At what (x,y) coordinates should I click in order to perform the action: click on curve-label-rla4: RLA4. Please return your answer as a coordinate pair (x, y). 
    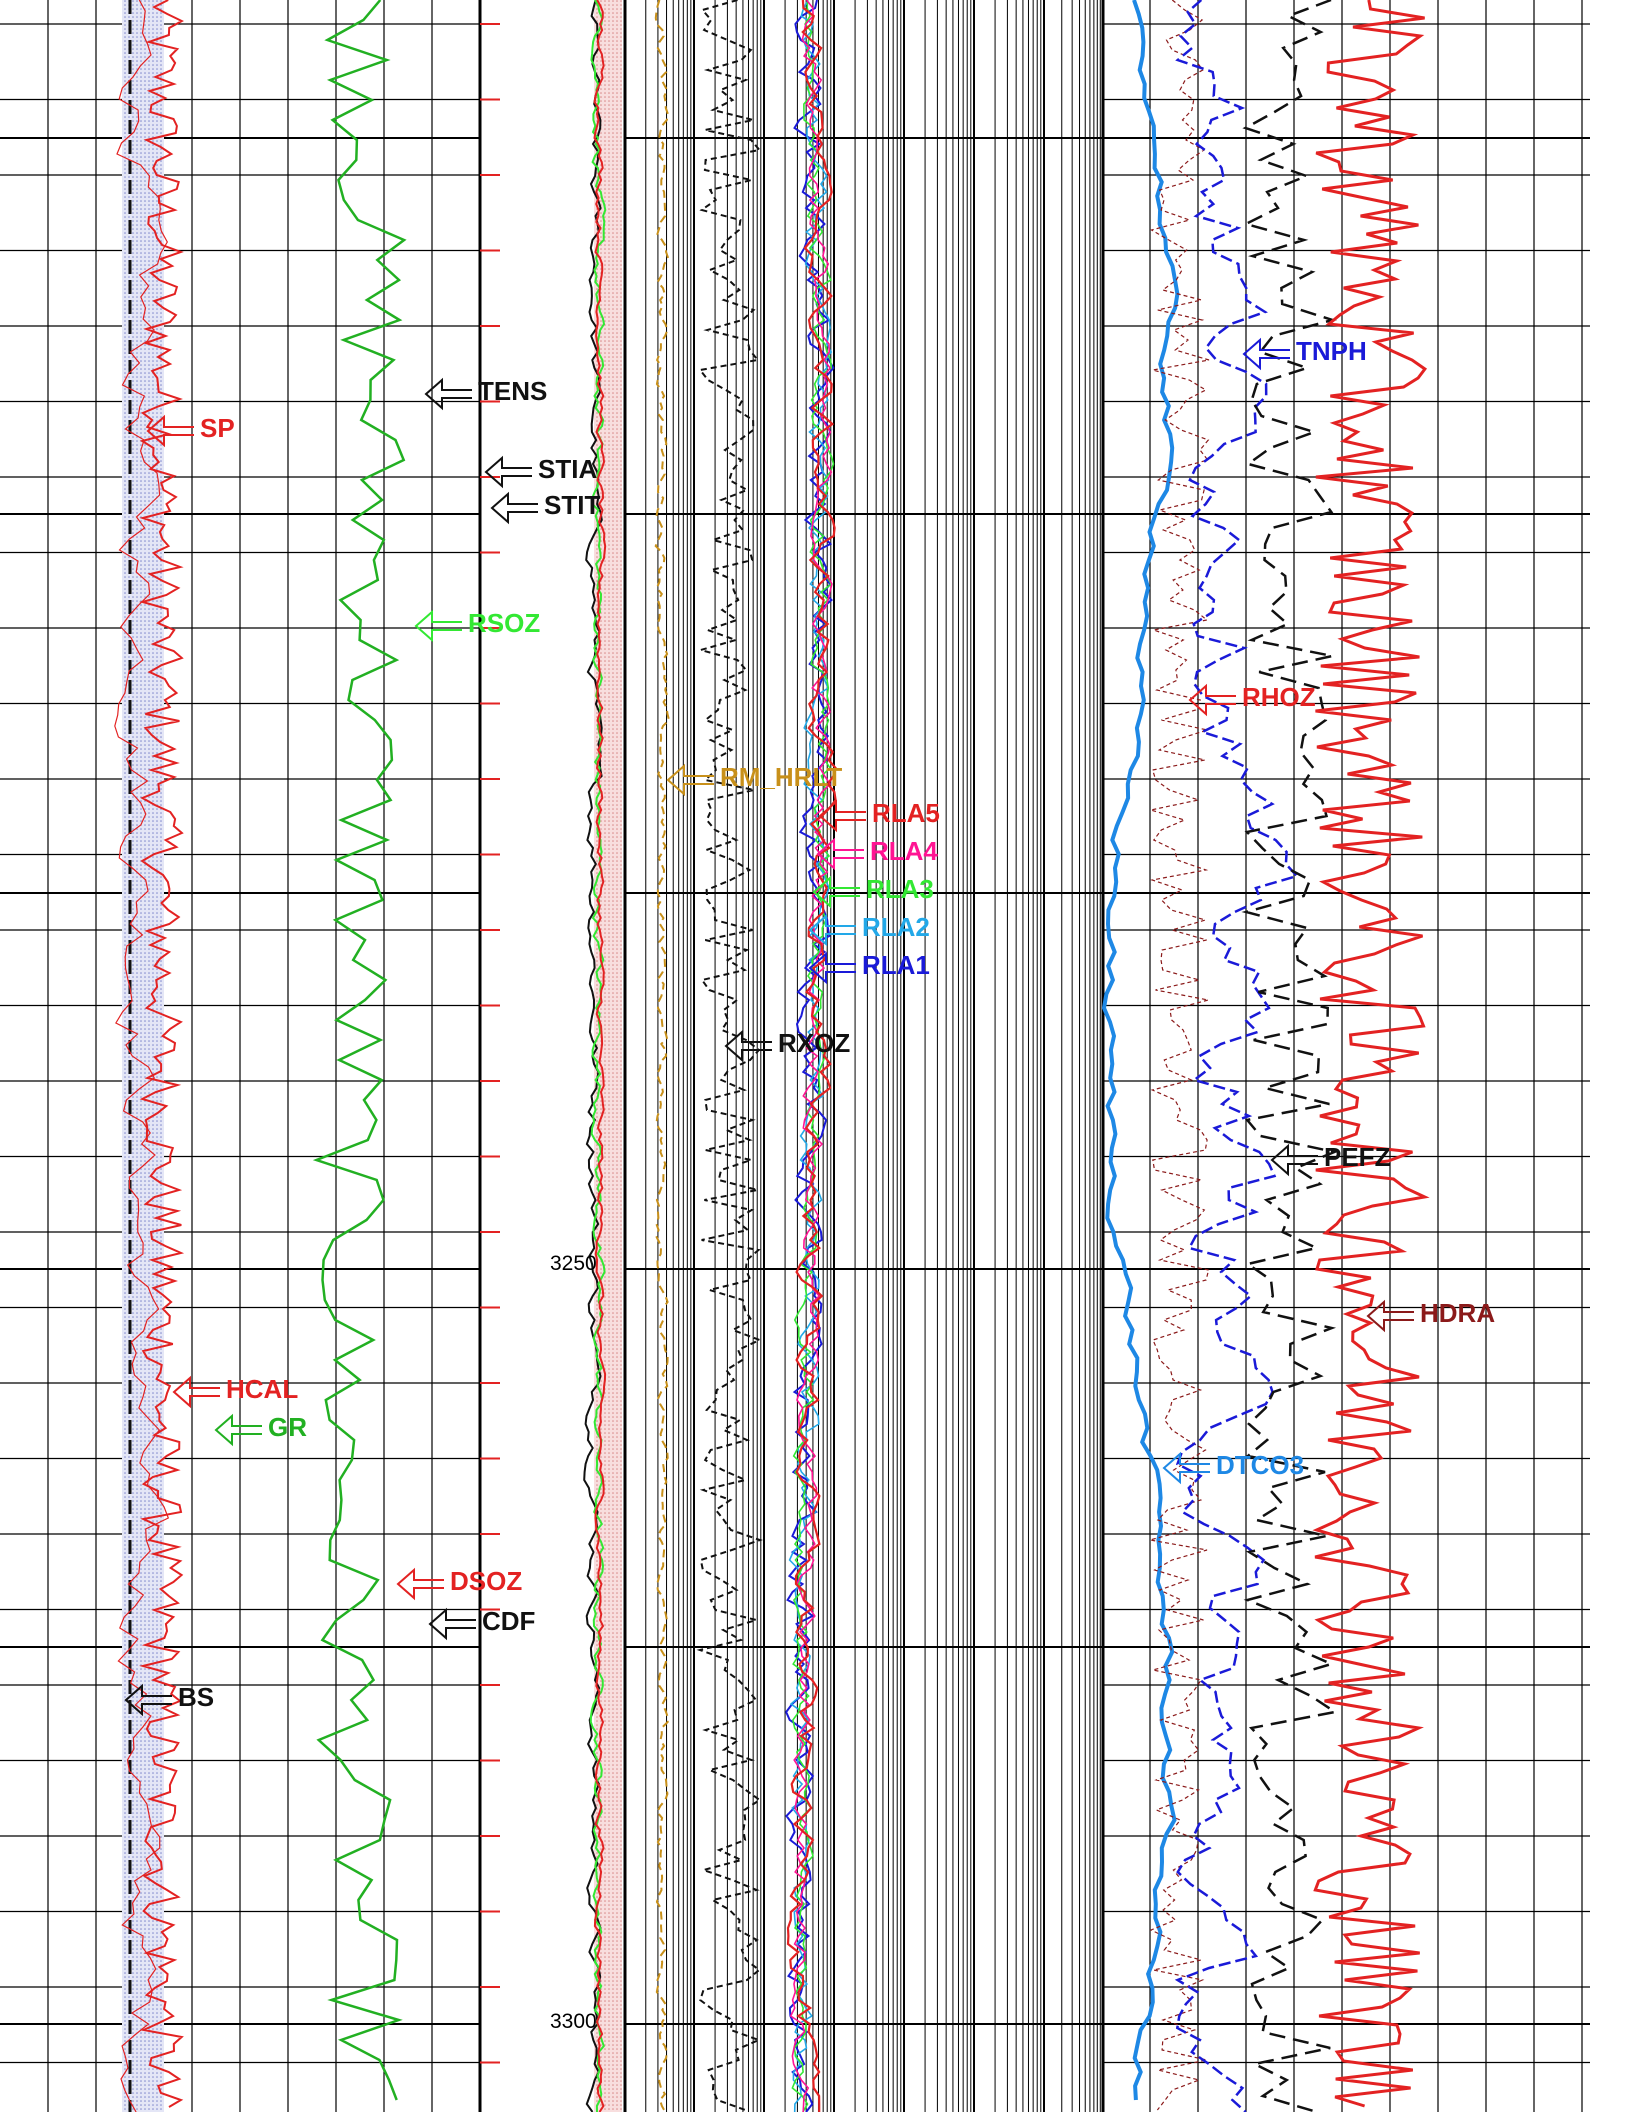
    Looking at the image, I should click on (904, 851).